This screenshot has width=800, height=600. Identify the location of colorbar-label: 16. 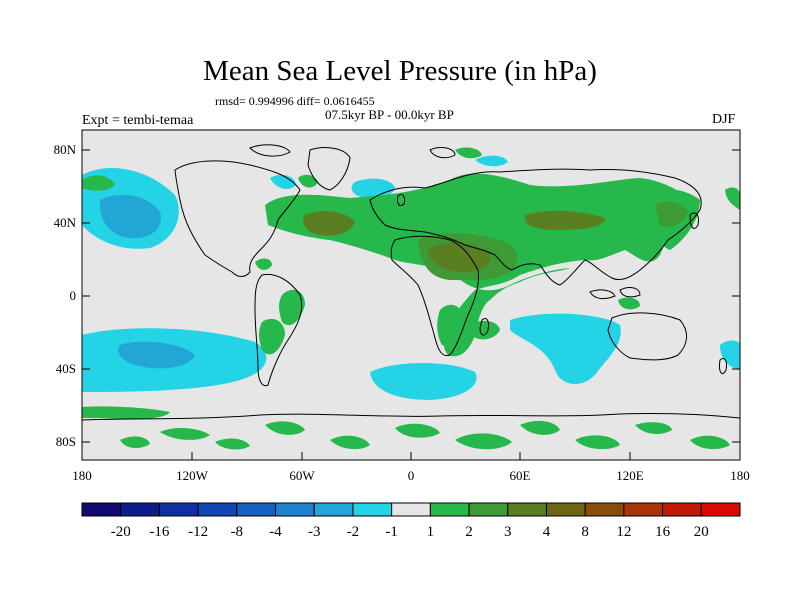
(663, 532).